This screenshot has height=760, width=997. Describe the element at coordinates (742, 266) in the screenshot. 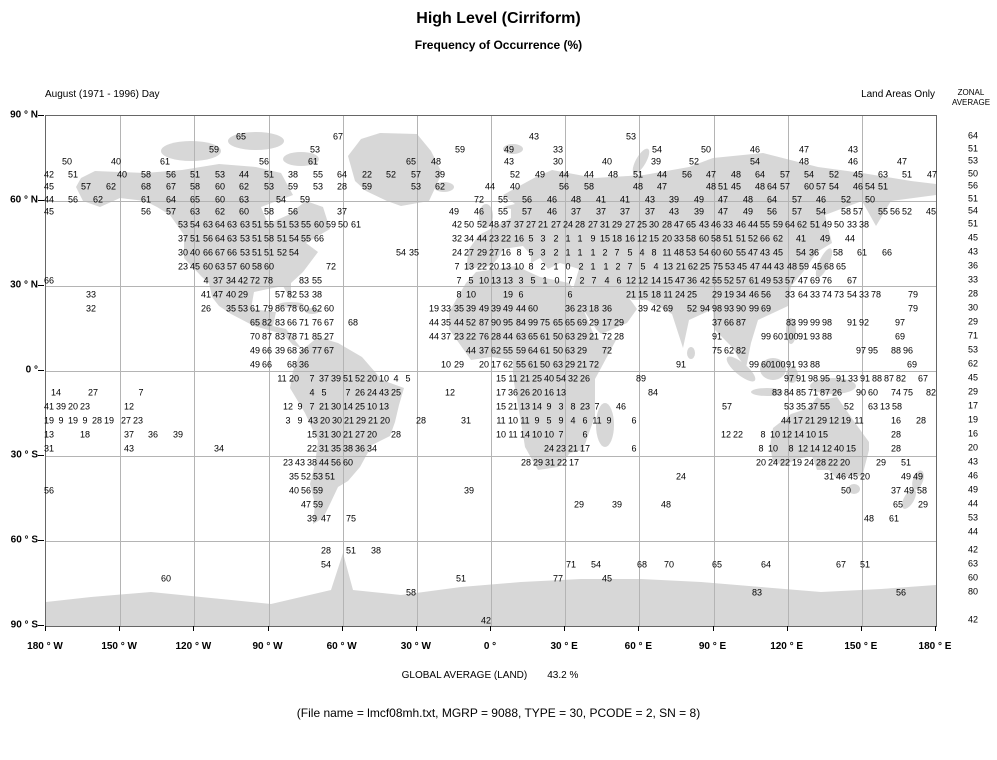

I see `grid-value-cell: 45` at that location.